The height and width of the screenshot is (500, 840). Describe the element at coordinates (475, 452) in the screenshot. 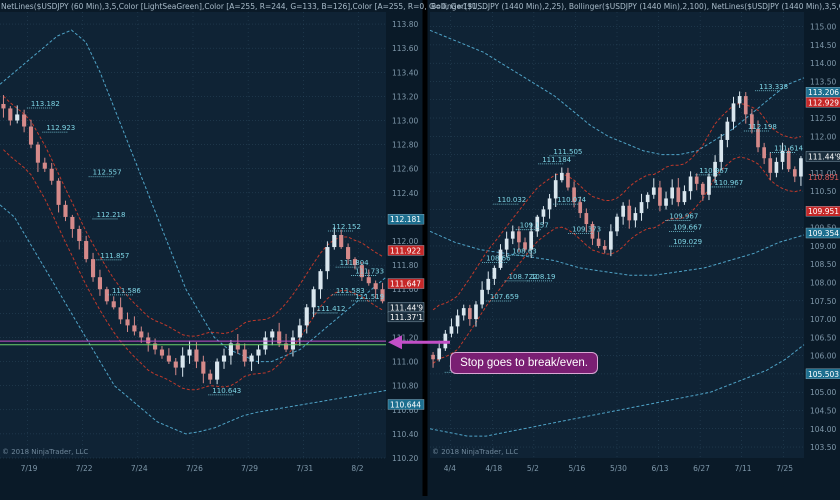

I see `chart-copyright: © 2018 NinjaTrader, LLC` at that location.